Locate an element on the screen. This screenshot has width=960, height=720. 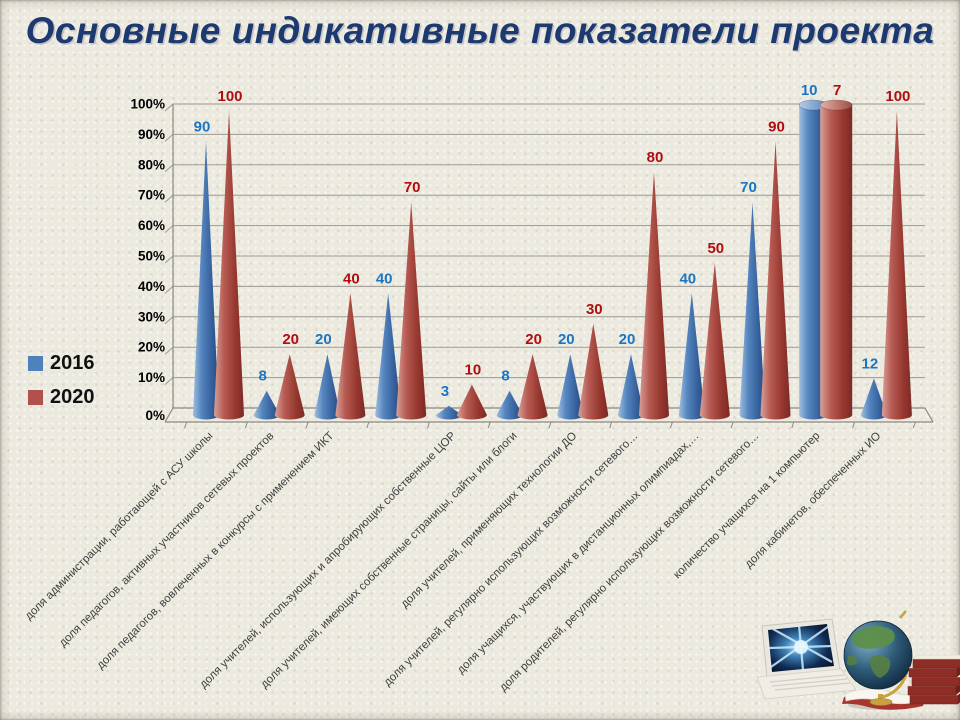
chart-legend: 2016 2020 is located at coordinates (61, 386).